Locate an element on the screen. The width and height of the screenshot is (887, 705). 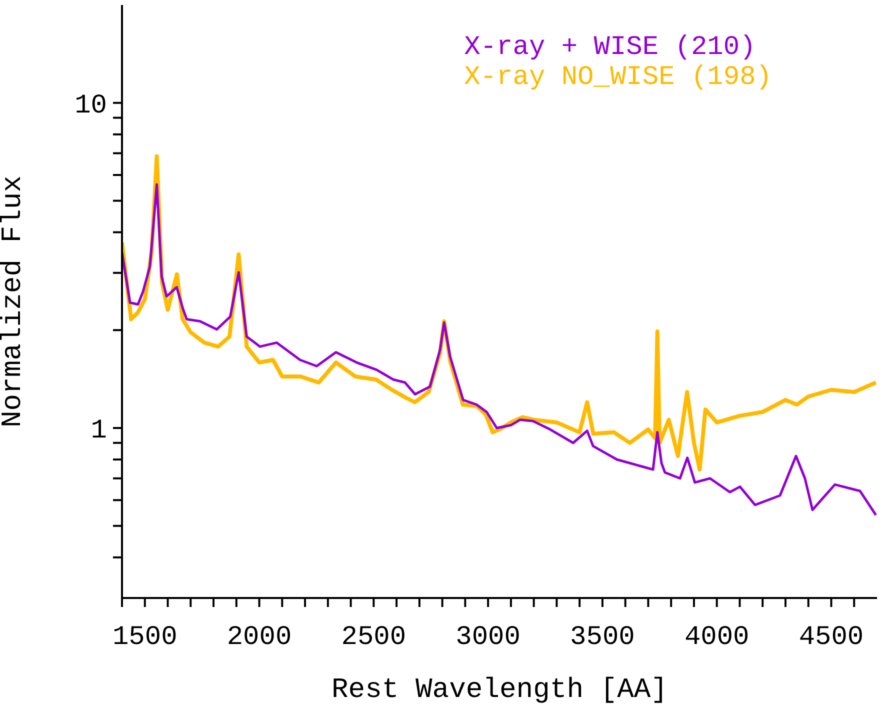
x-tick-label: 4500 is located at coordinates (831, 638).